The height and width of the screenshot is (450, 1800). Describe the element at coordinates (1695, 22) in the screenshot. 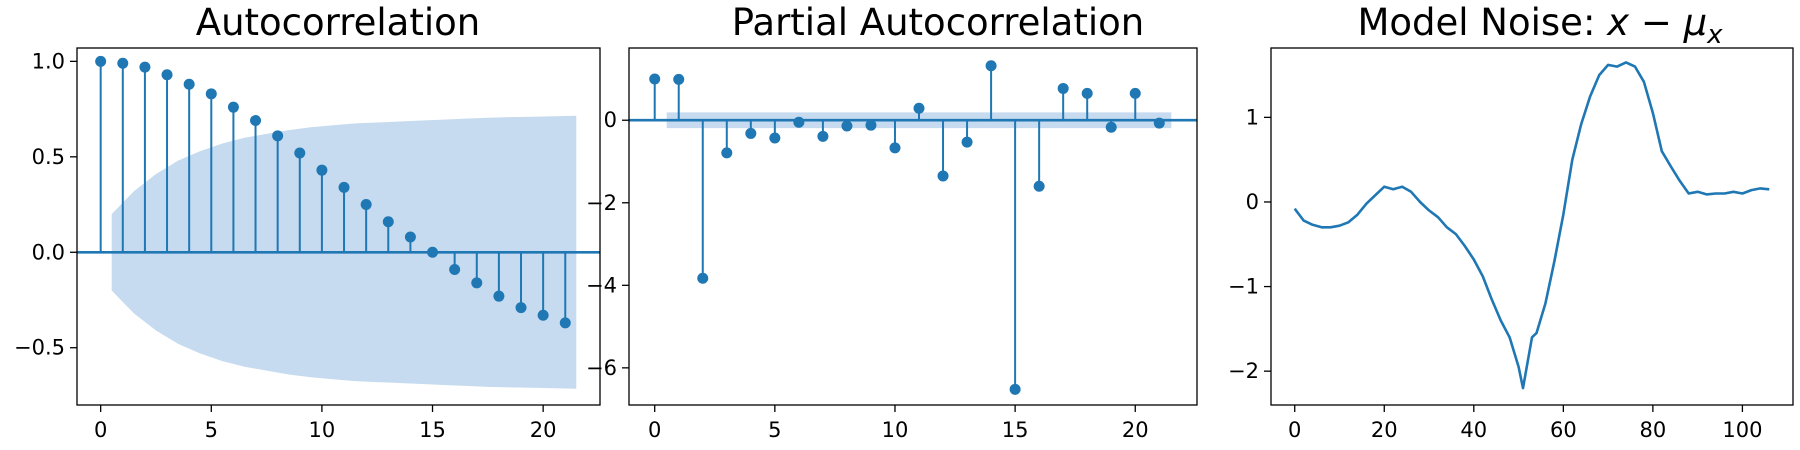

I see `model-noise-title-mu: μ` at that location.